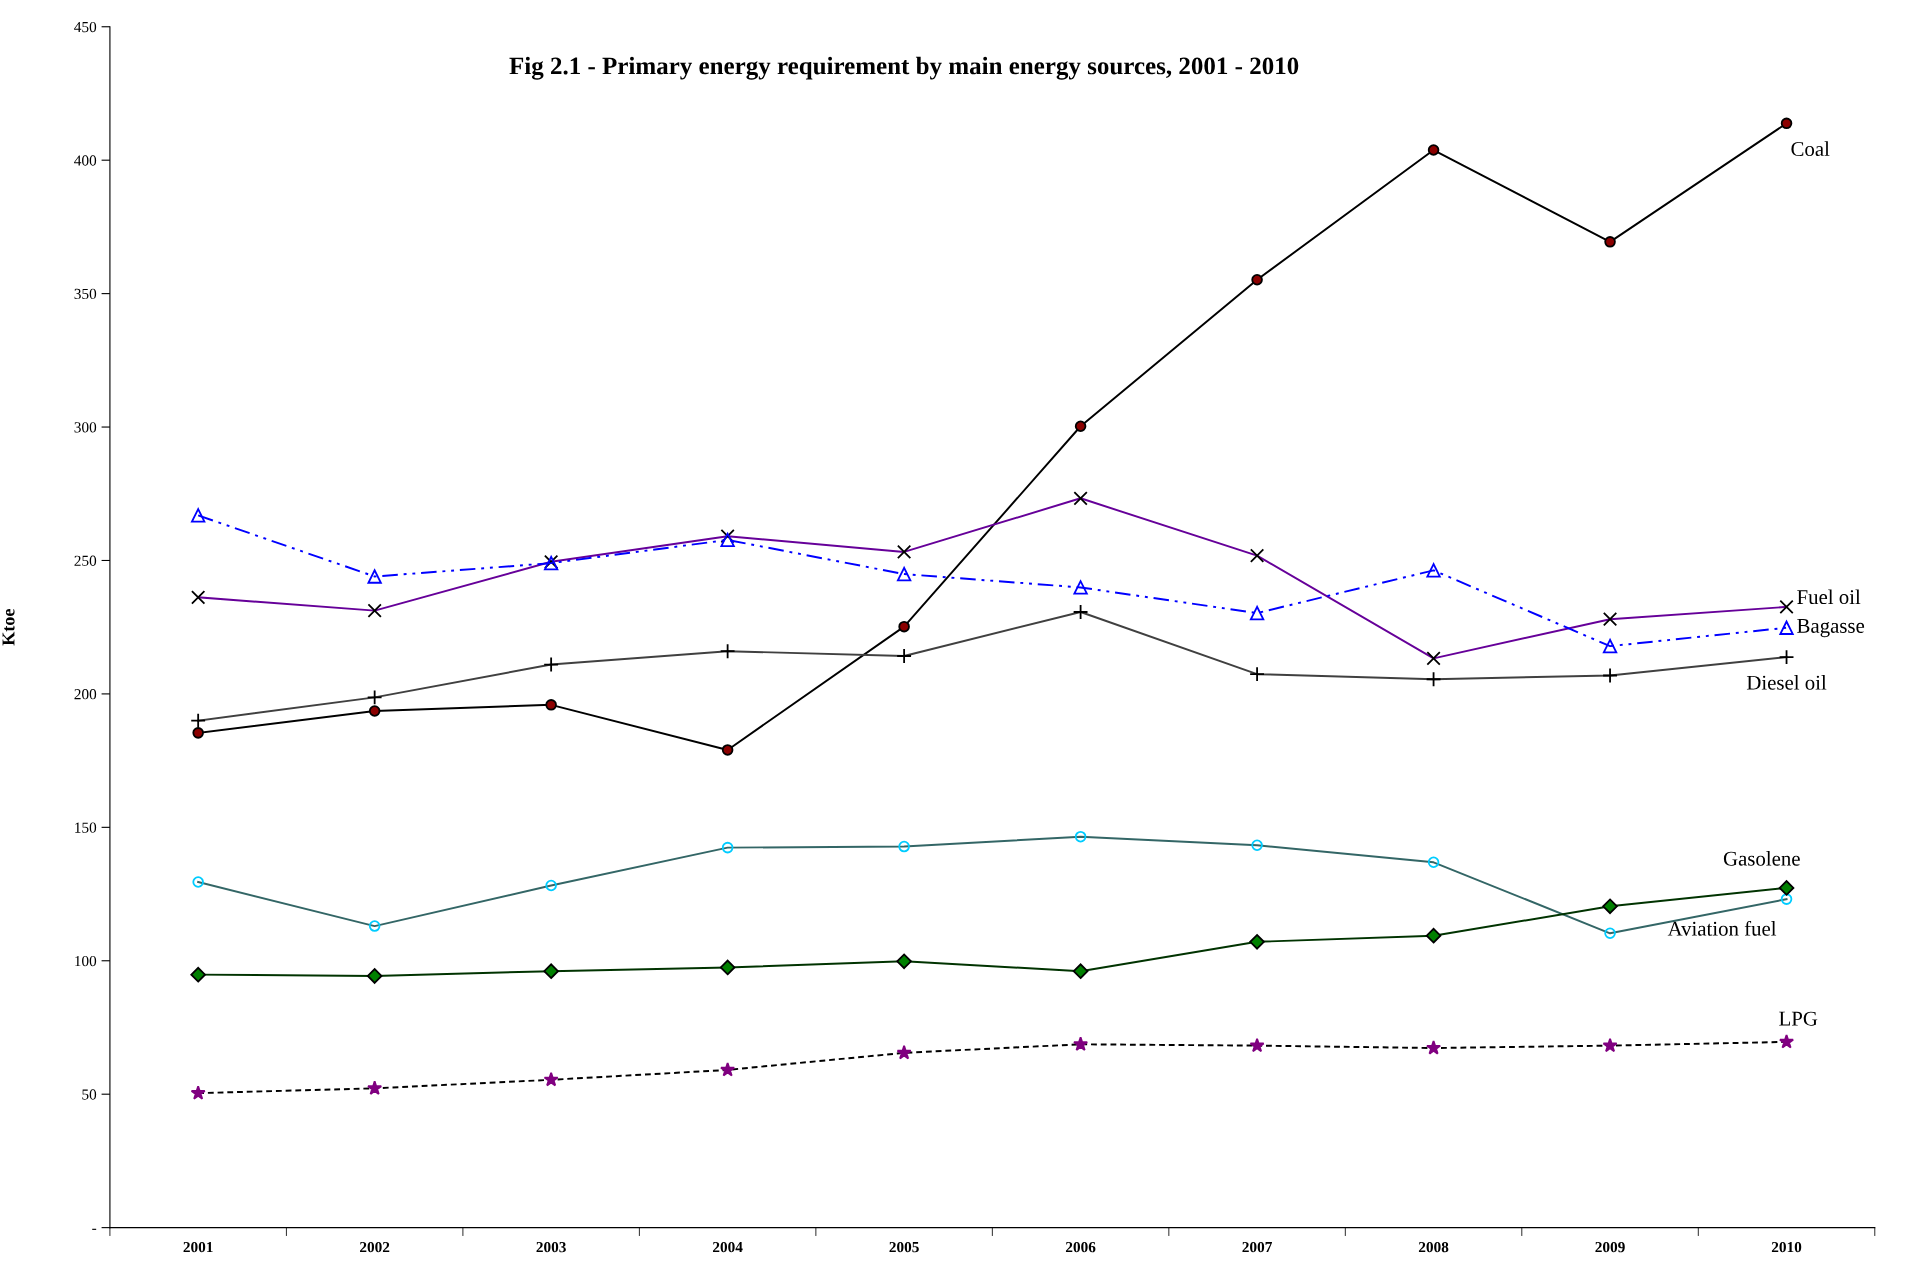  What do you see at coordinates (904, 68) in the screenshot?
I see `text: Fig 2.1 - Primary energy requirement by main energy sources, 2001 - 2010` at bounding box center [904, 68].